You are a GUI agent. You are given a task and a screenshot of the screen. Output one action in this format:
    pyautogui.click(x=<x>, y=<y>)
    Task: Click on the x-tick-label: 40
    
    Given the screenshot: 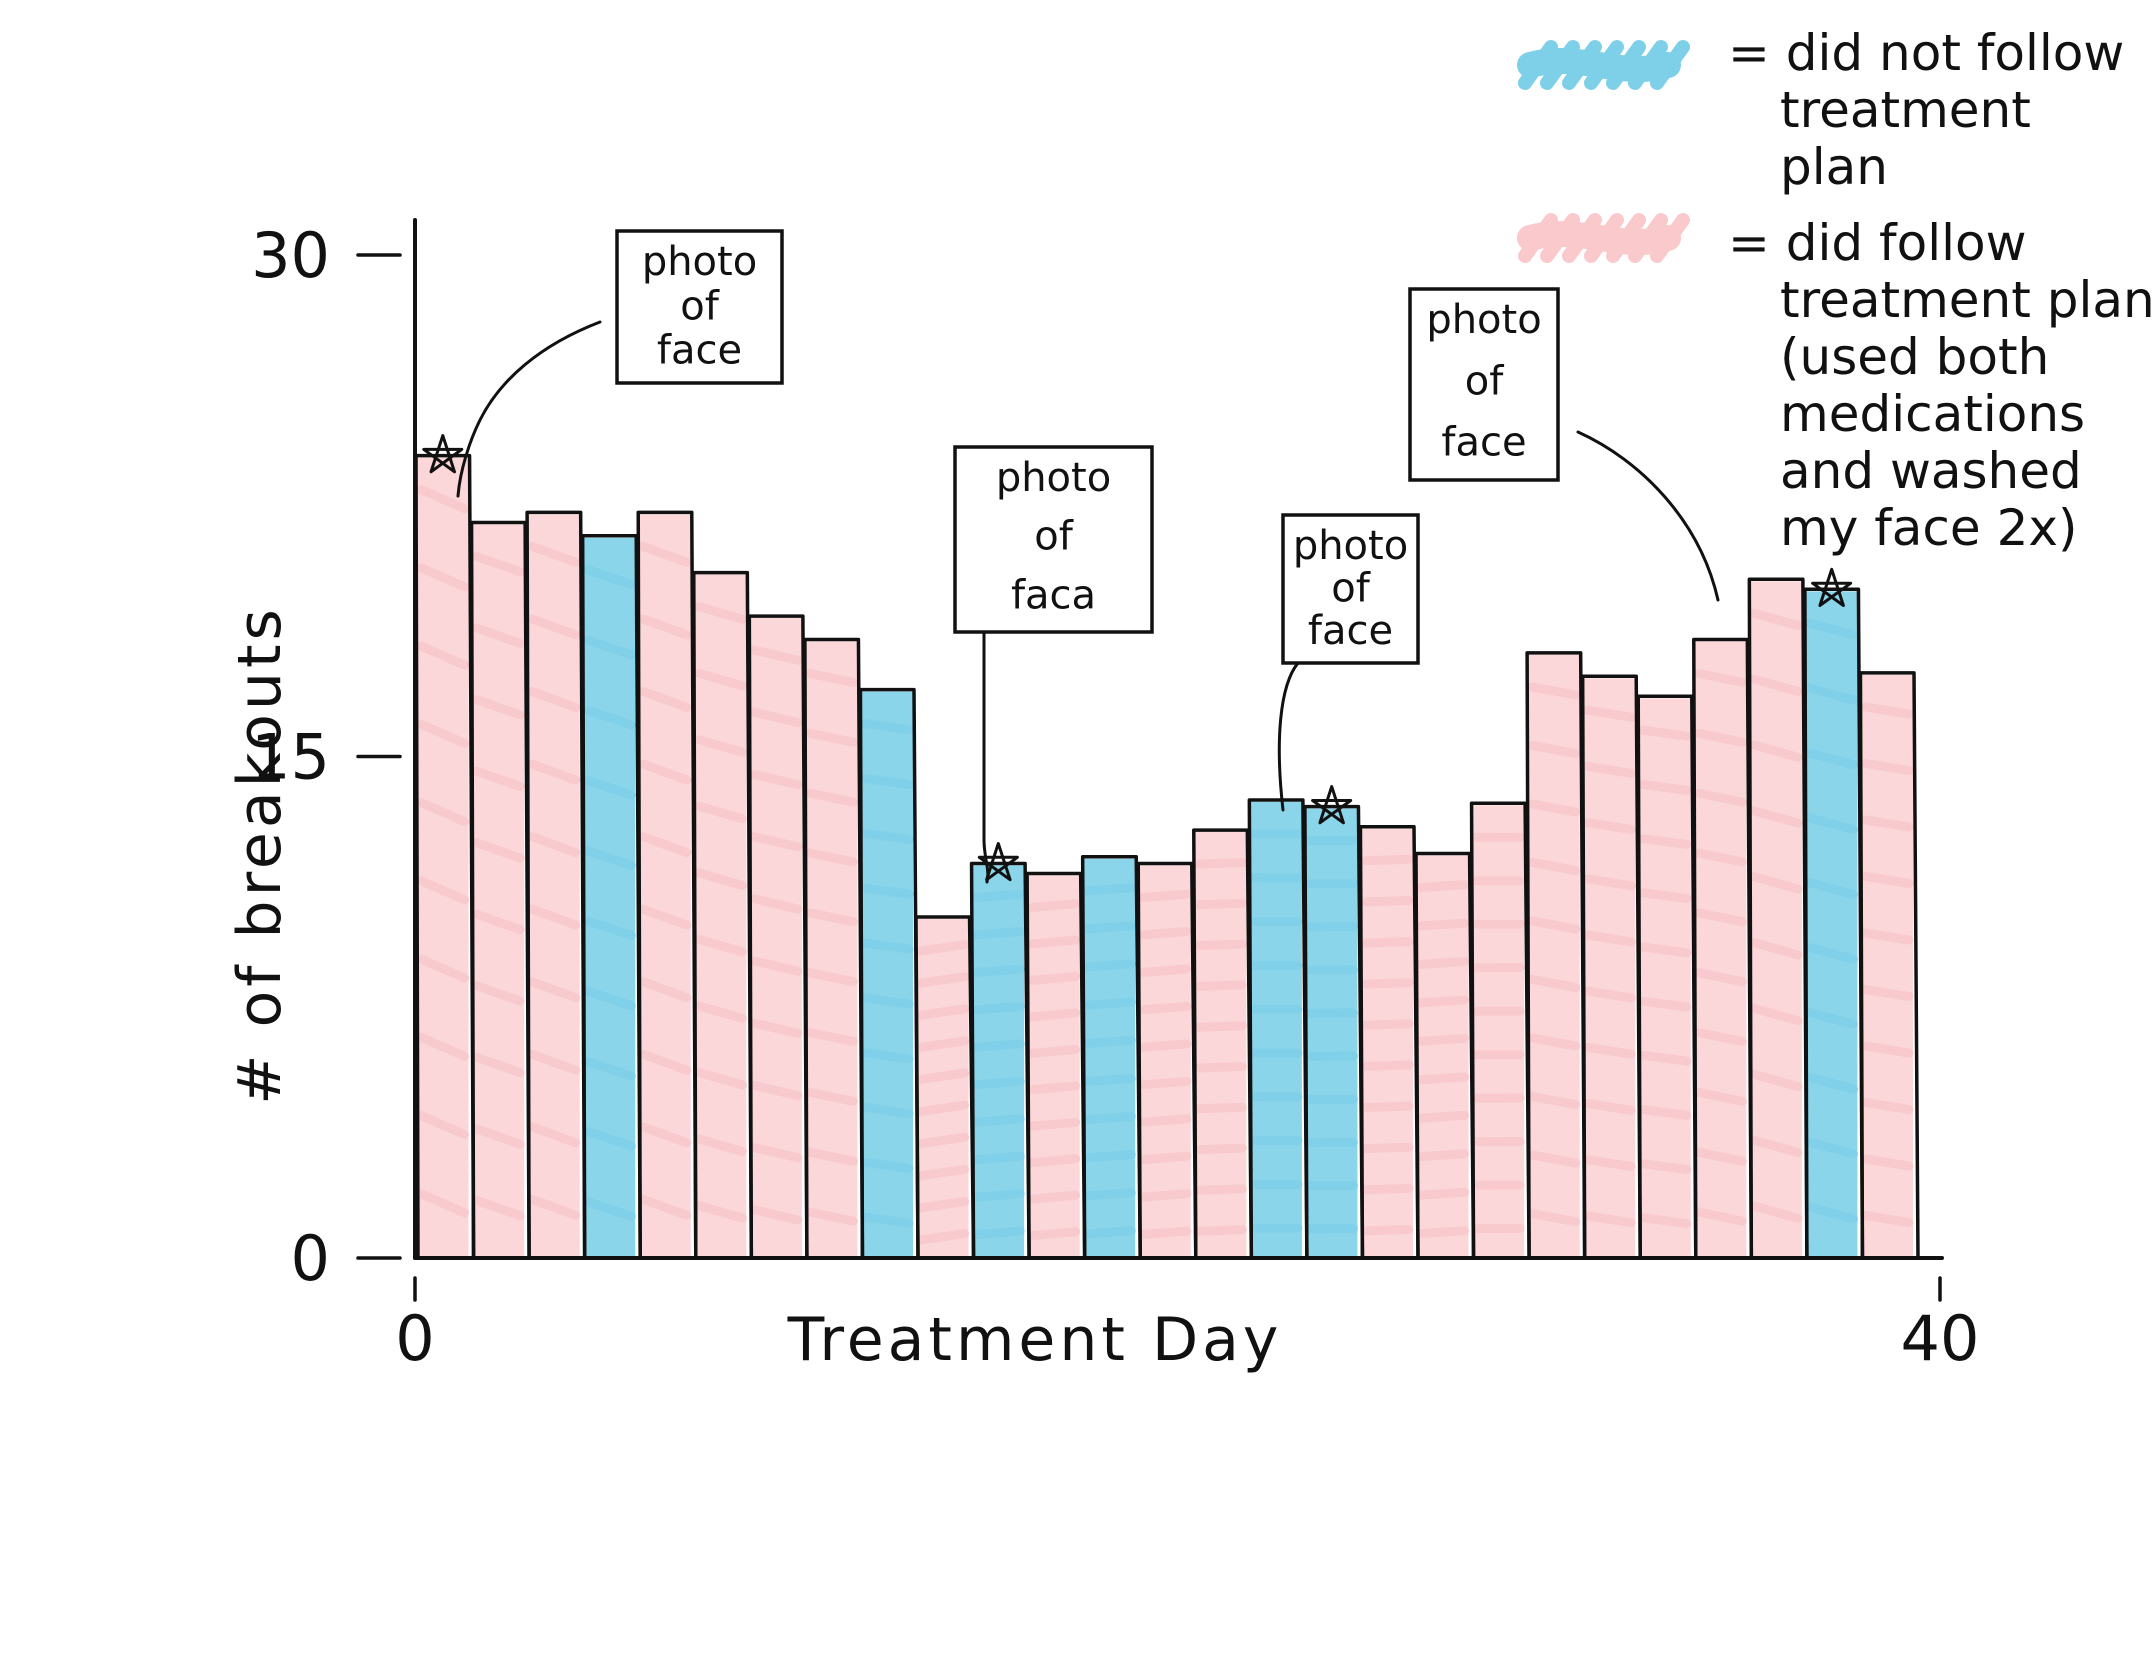 What is the action you would take?
    pyautogui.click(x=1940, y=1338)
    